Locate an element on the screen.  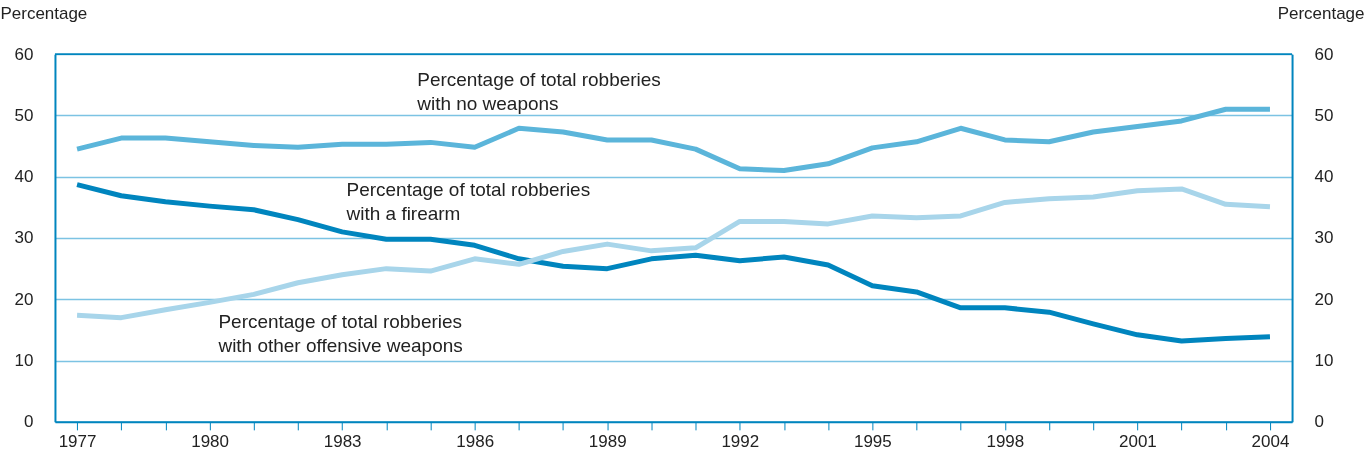
y-tick-label: 20 is located at coordinates (24, 299).